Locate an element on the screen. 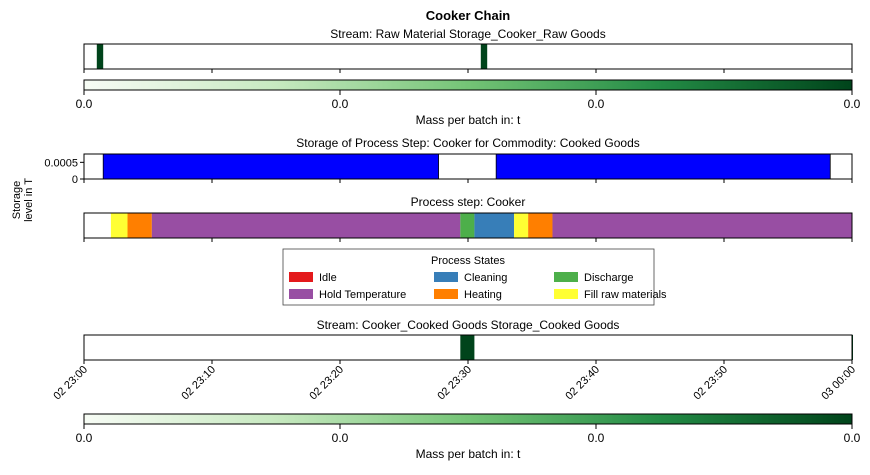  time-tick-label: 02 23:10 is located at coordinates (198, 383).